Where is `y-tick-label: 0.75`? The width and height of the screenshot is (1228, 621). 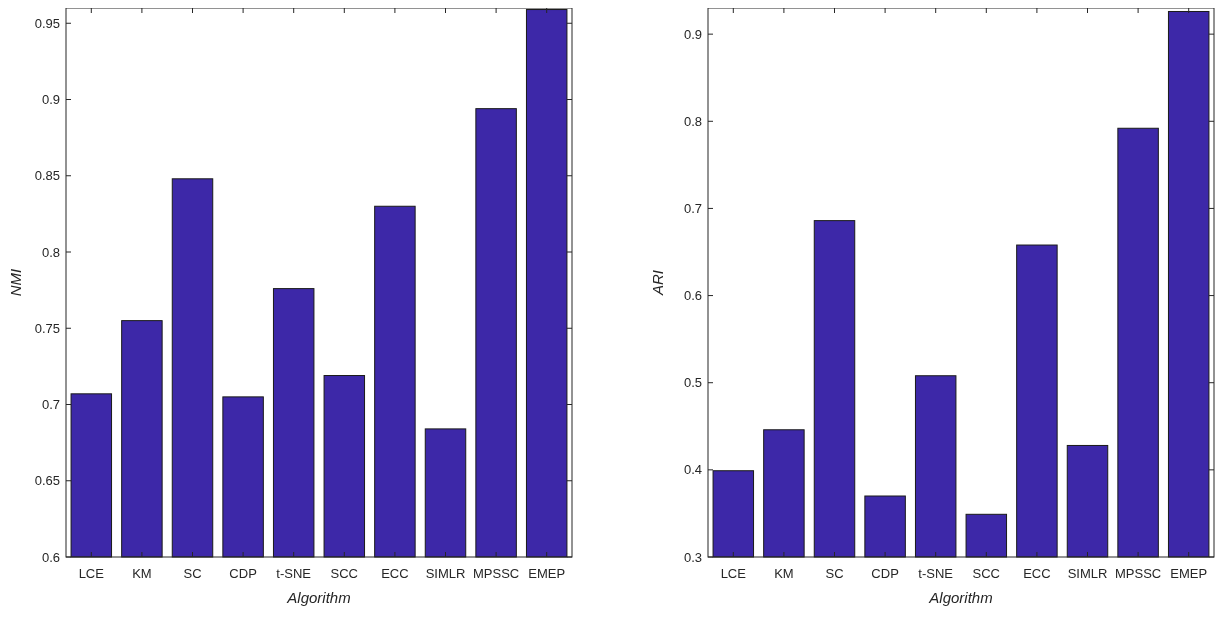 y-tick-label: 0.75 is located at coordinates (47, 328).